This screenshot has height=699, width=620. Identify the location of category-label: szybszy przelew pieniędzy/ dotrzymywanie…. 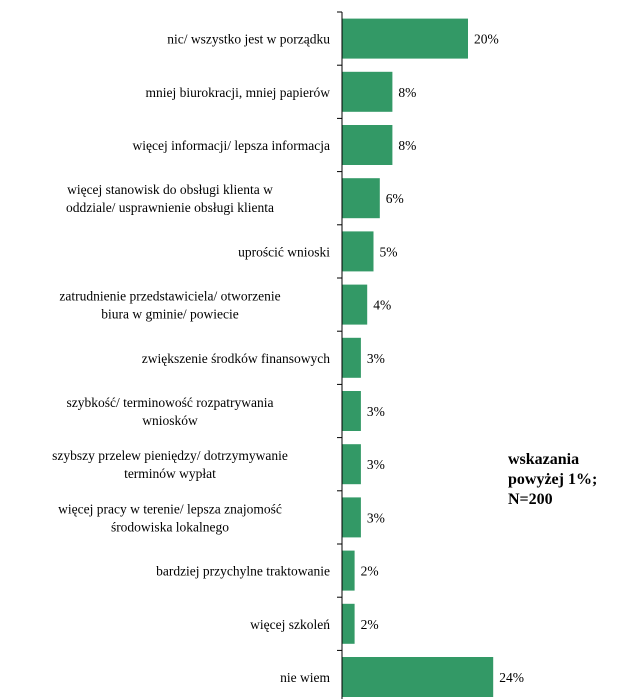
(170, 464).